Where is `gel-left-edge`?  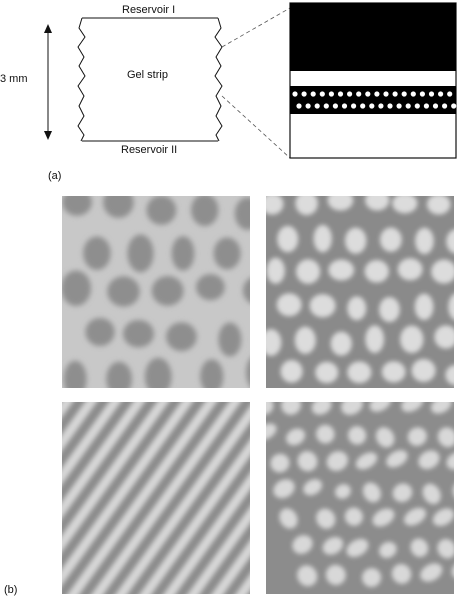 gel-left-edge is located at coordinates (81, 79).